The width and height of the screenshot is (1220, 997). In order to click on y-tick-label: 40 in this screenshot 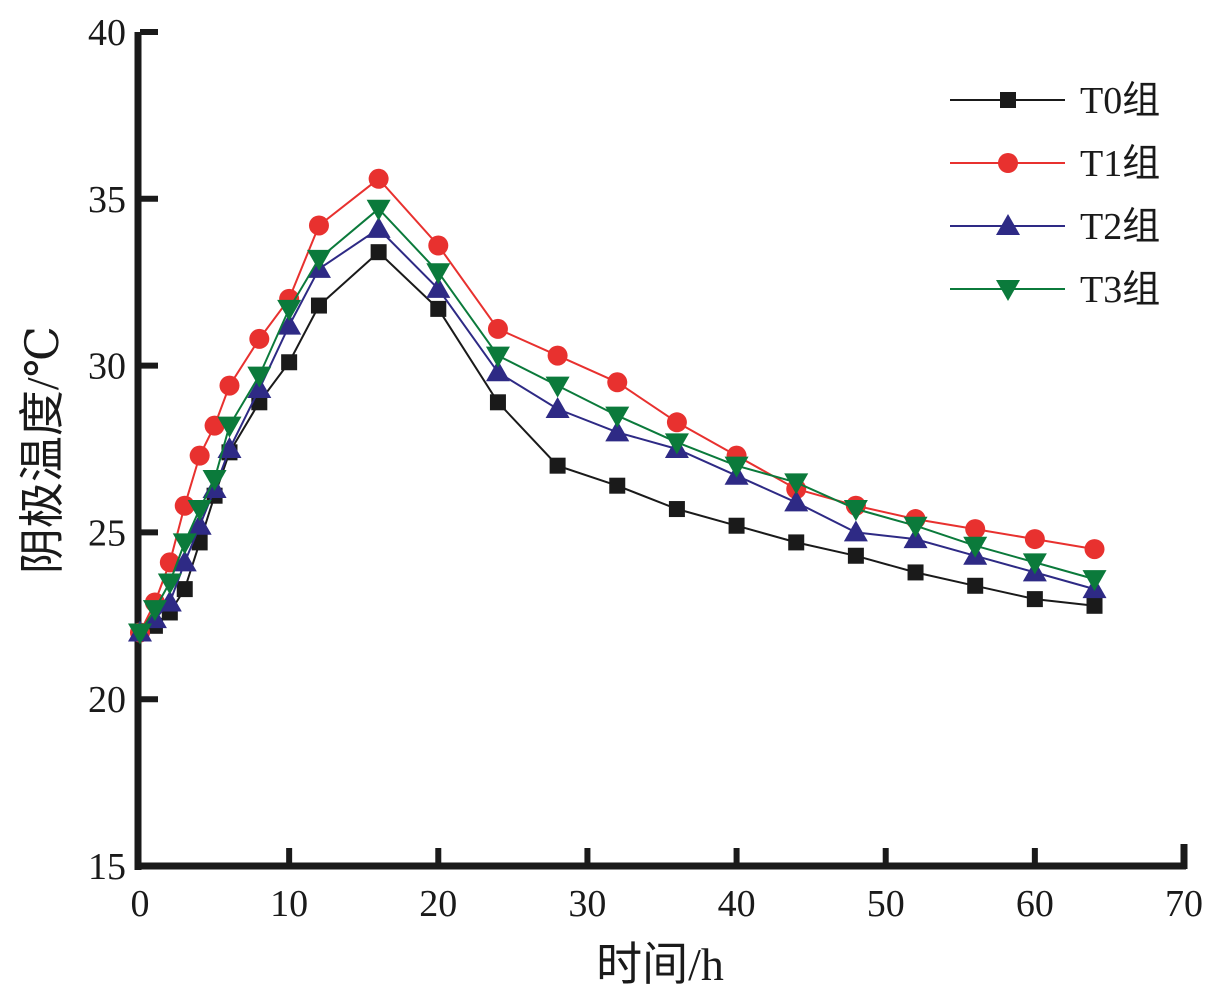, I will do `click(107, 33)`.